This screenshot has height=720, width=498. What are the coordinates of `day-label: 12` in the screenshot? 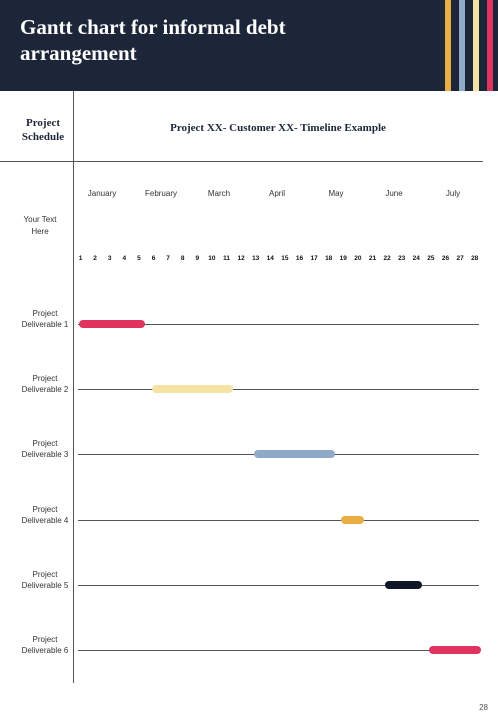 It's located at (241, 258).